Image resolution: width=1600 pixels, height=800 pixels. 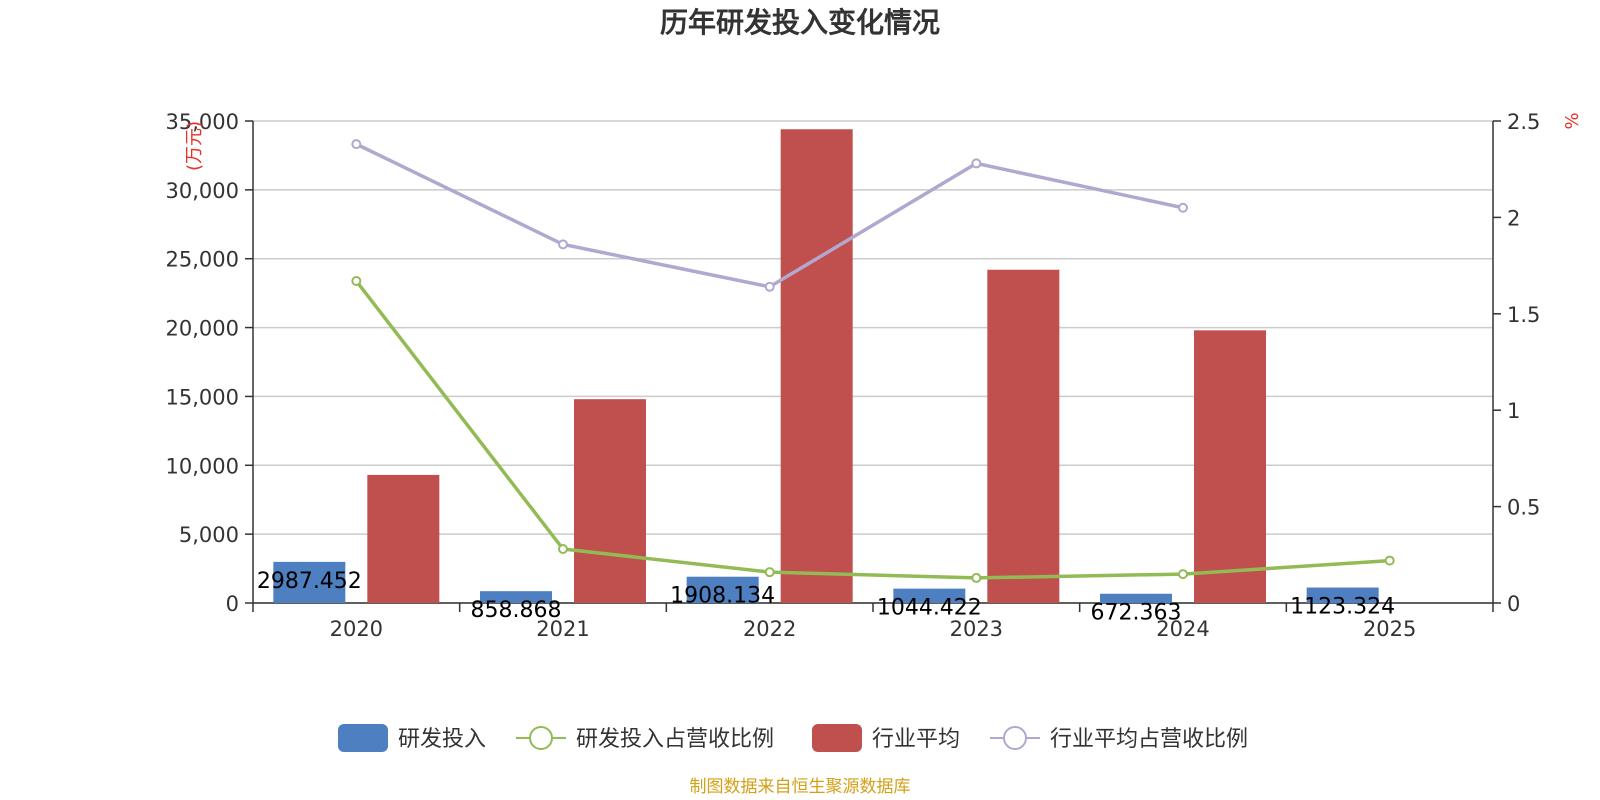 I want to click on source-note: 制图数据来自恒生聚源数据库, so click(x=800, y=787).